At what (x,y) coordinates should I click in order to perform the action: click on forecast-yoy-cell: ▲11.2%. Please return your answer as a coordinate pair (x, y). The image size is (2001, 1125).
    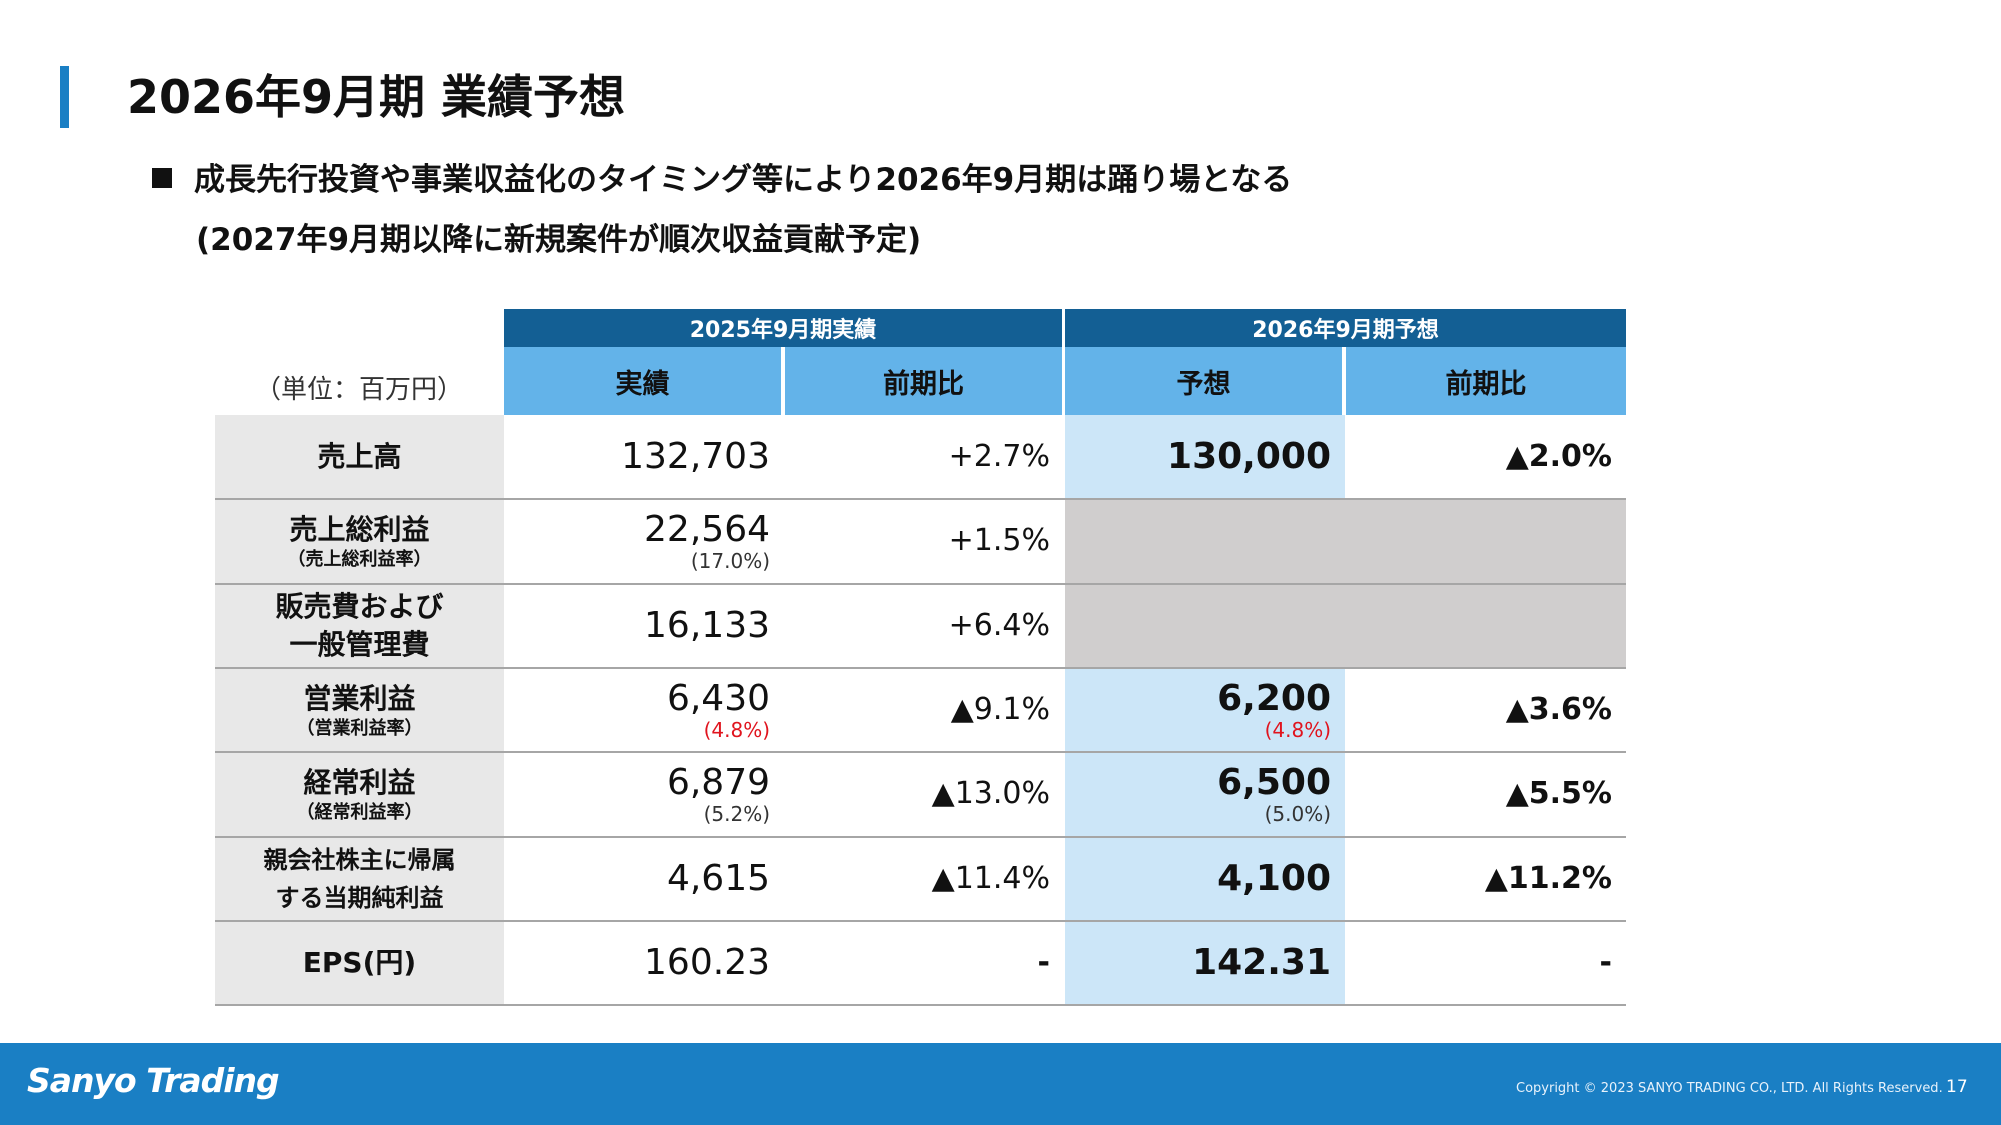
    Looking at the image, I should click on (1486, 879).